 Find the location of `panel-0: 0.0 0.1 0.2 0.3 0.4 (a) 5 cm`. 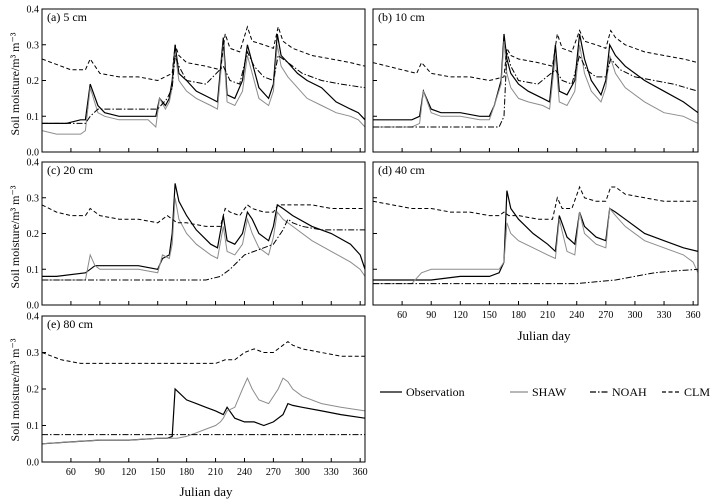

panel-0: 0.0 0.1 0.2 0.3 0.4 (a) 5 cm is located at coordinates (196, 82).